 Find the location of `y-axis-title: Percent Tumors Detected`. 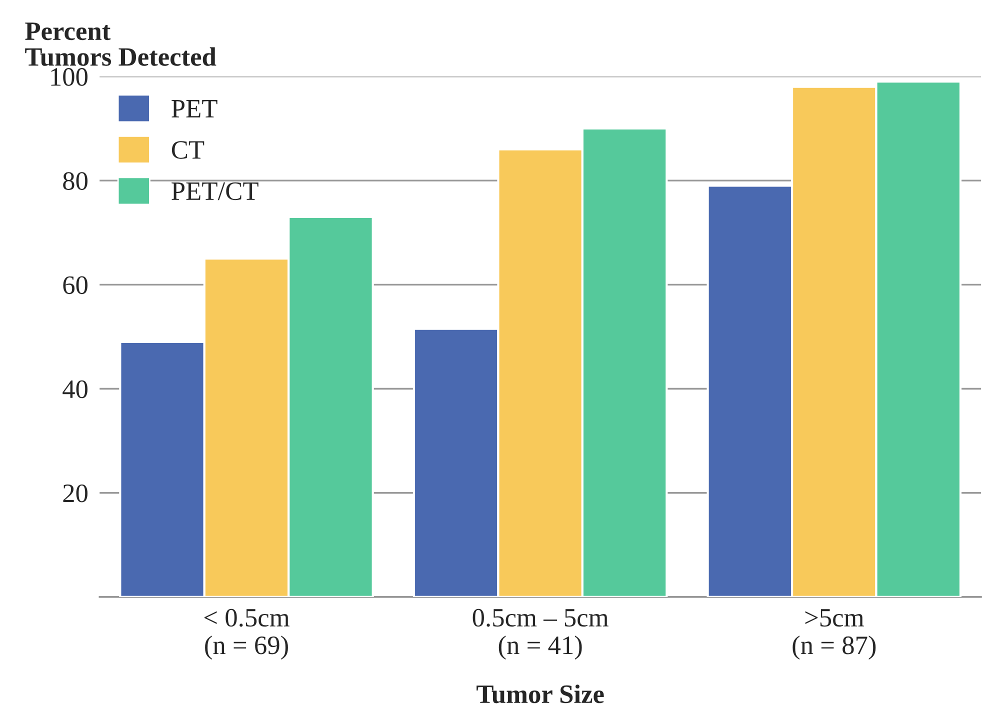

y-axis-title: Percent Tumors Detected is located at coordinates (120, 44).